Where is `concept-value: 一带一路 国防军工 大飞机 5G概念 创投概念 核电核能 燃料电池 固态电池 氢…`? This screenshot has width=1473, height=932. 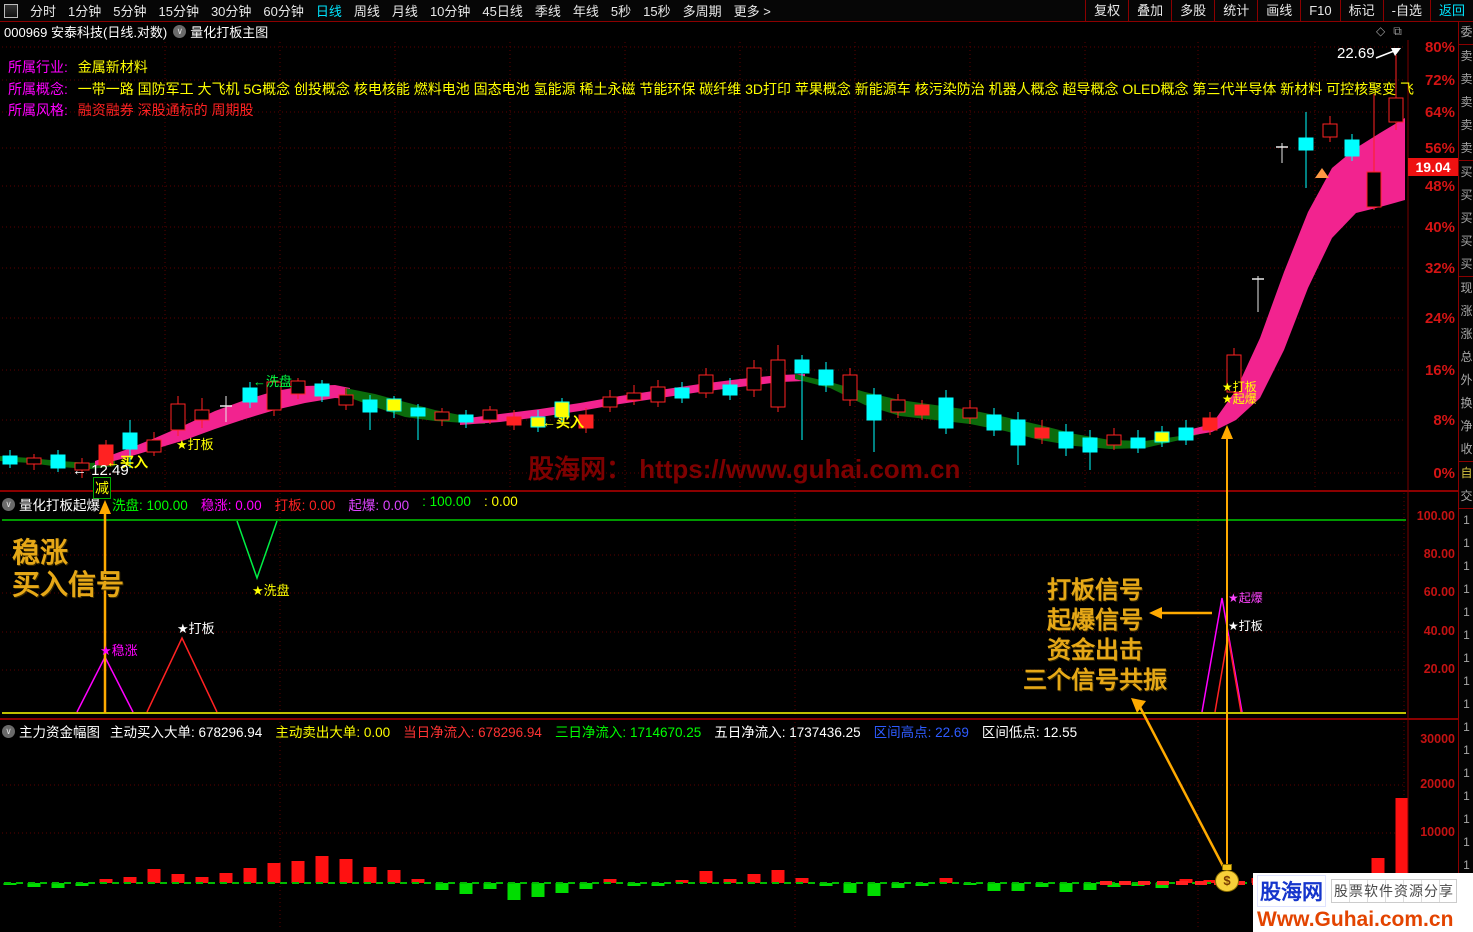 concept-value: 一带一路 国防军工 大飞机 5G概念 创投概念 核电核能 燃料电池 固态电池 氢… is located at coordinates (746, 89).